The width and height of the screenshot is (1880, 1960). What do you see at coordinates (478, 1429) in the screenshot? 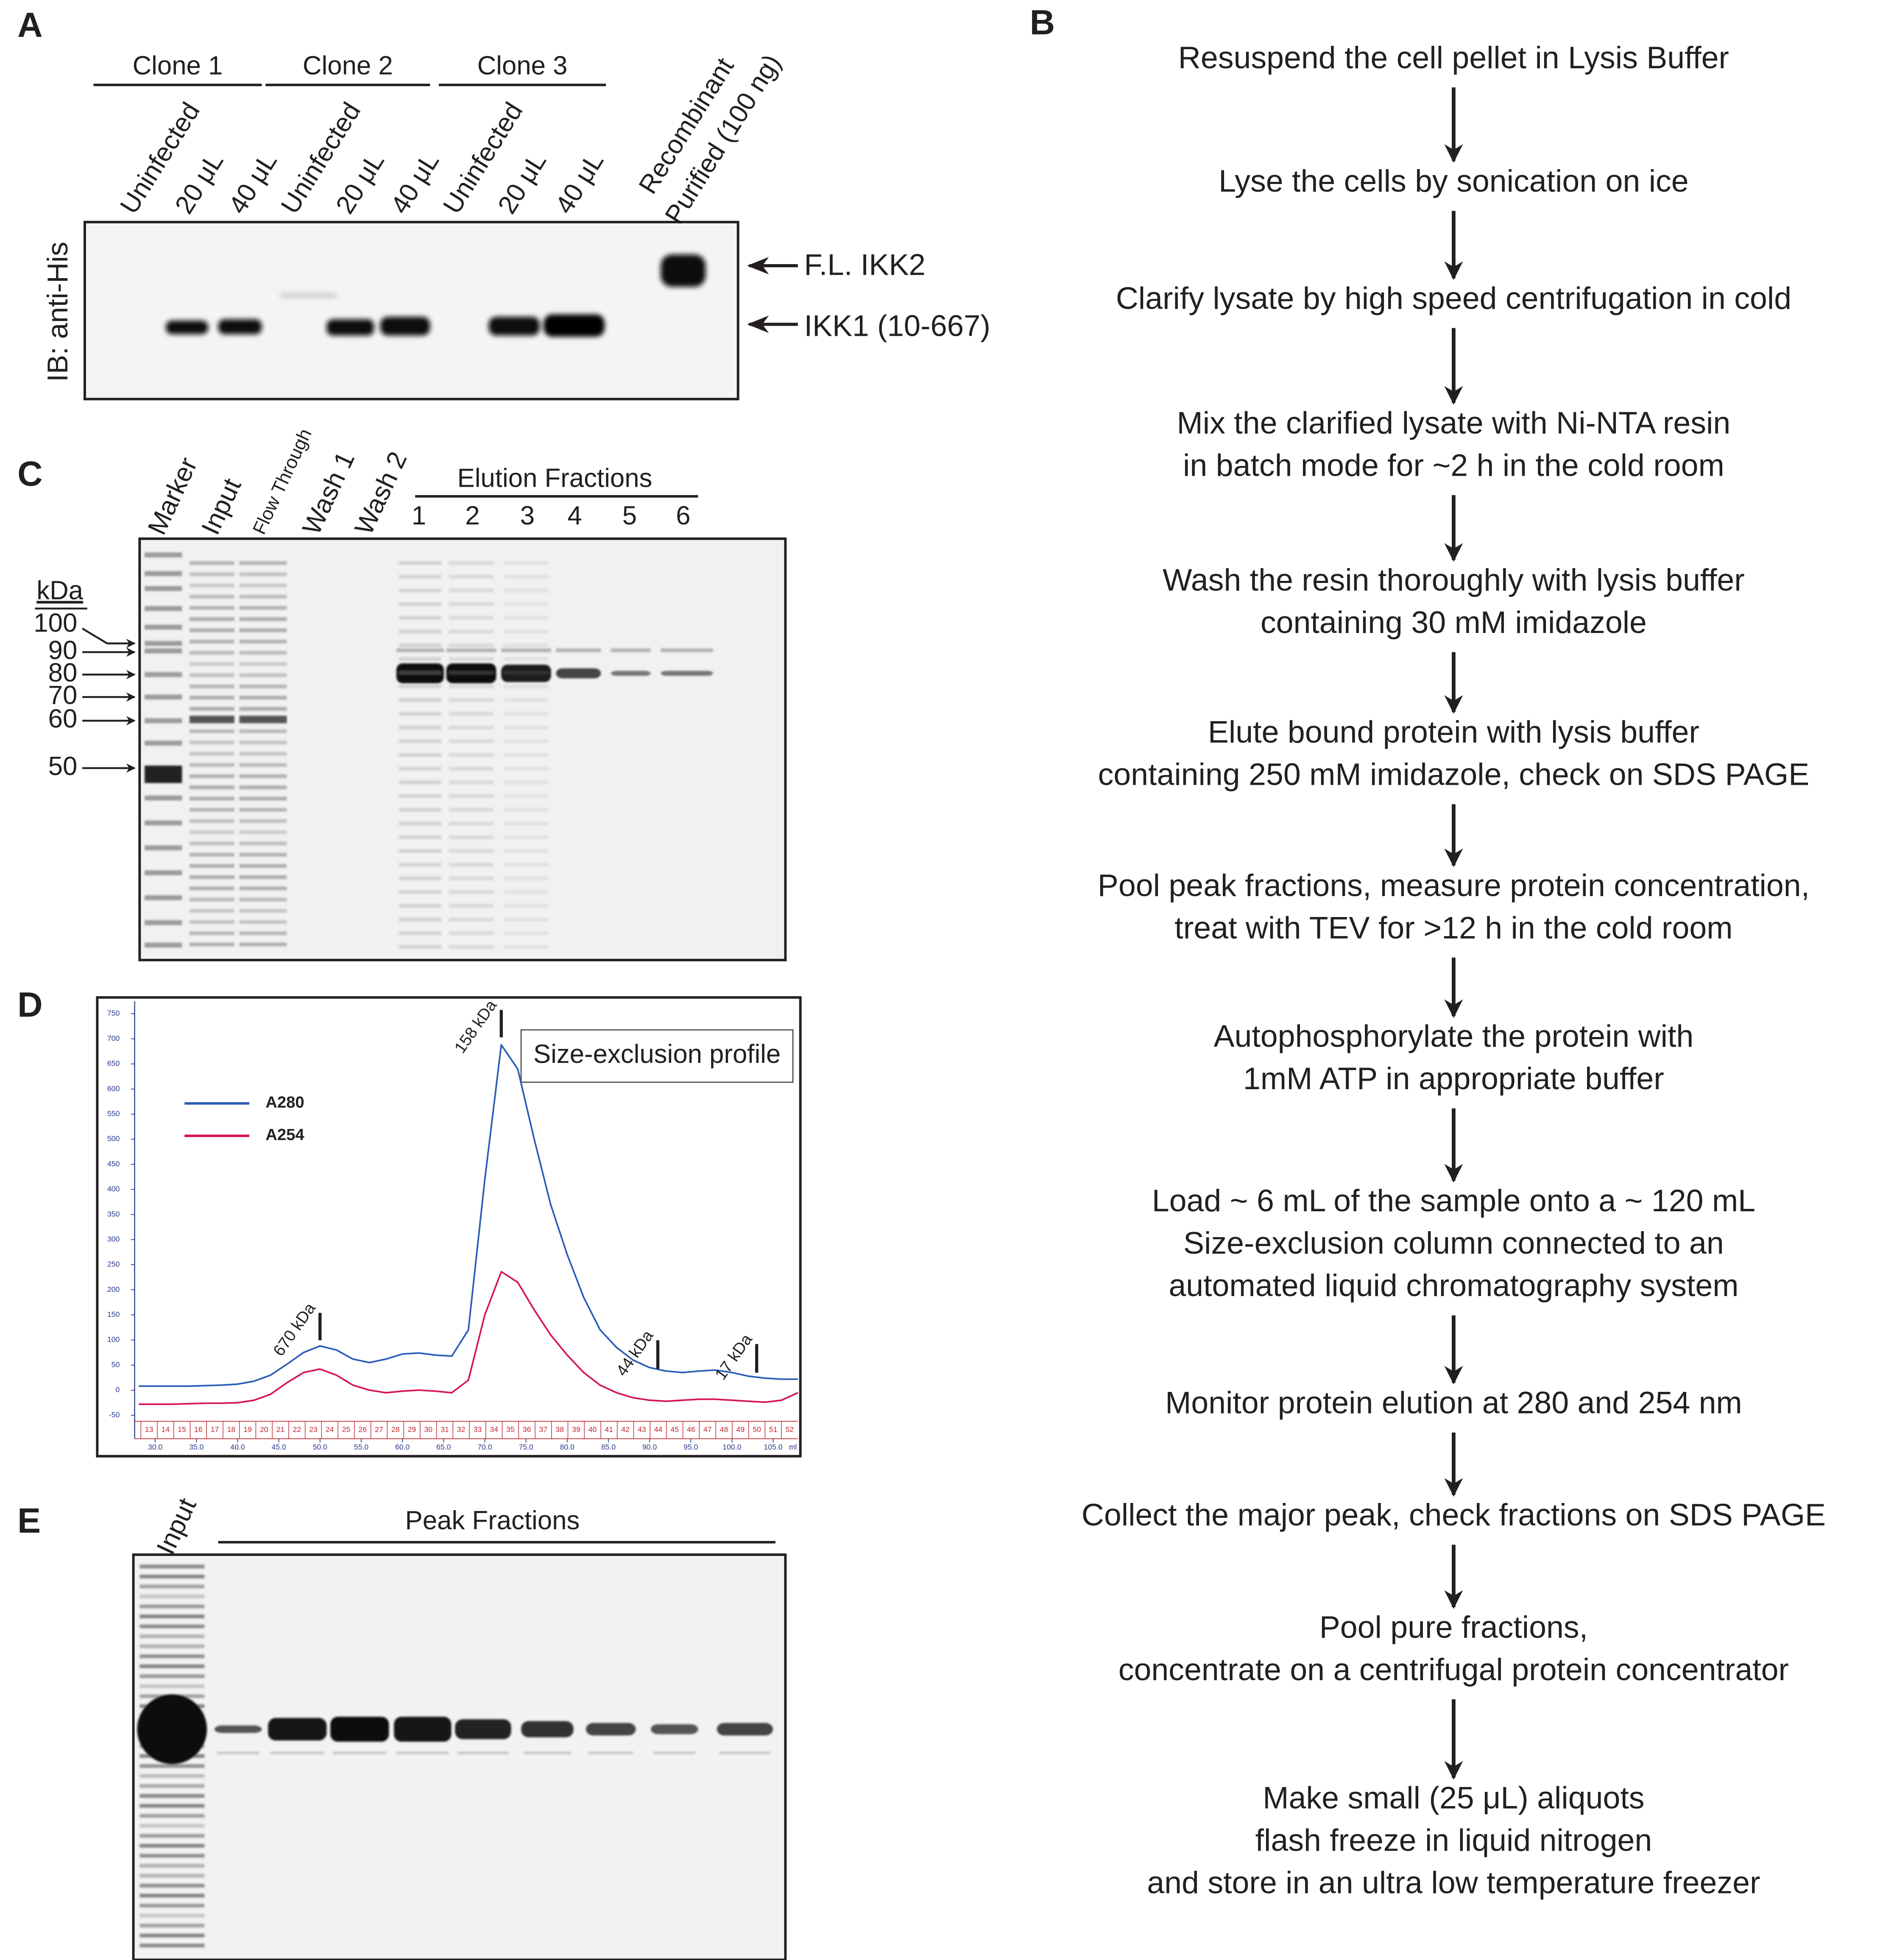
I see `fraction-label: 33` at bounding box center [478, 1429].